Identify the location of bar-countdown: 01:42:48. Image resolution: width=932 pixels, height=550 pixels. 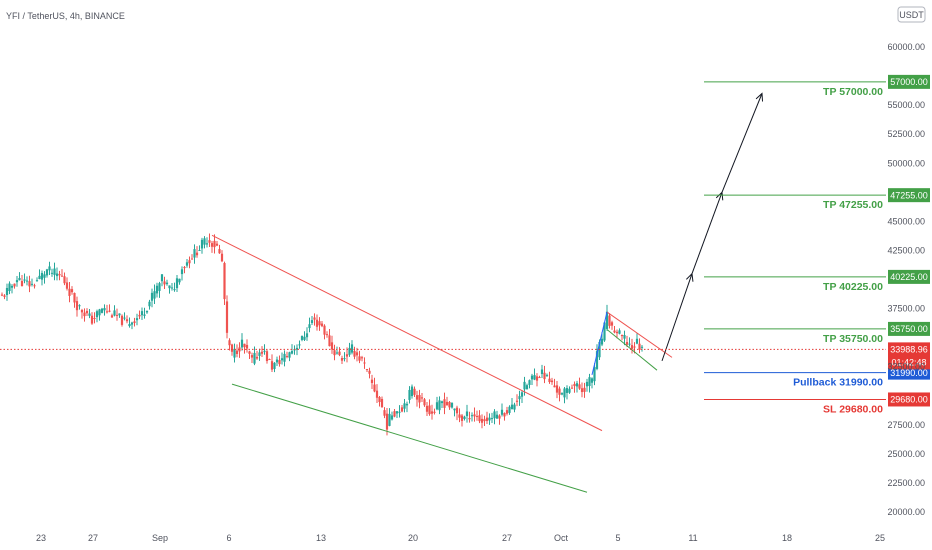
(908, 362).